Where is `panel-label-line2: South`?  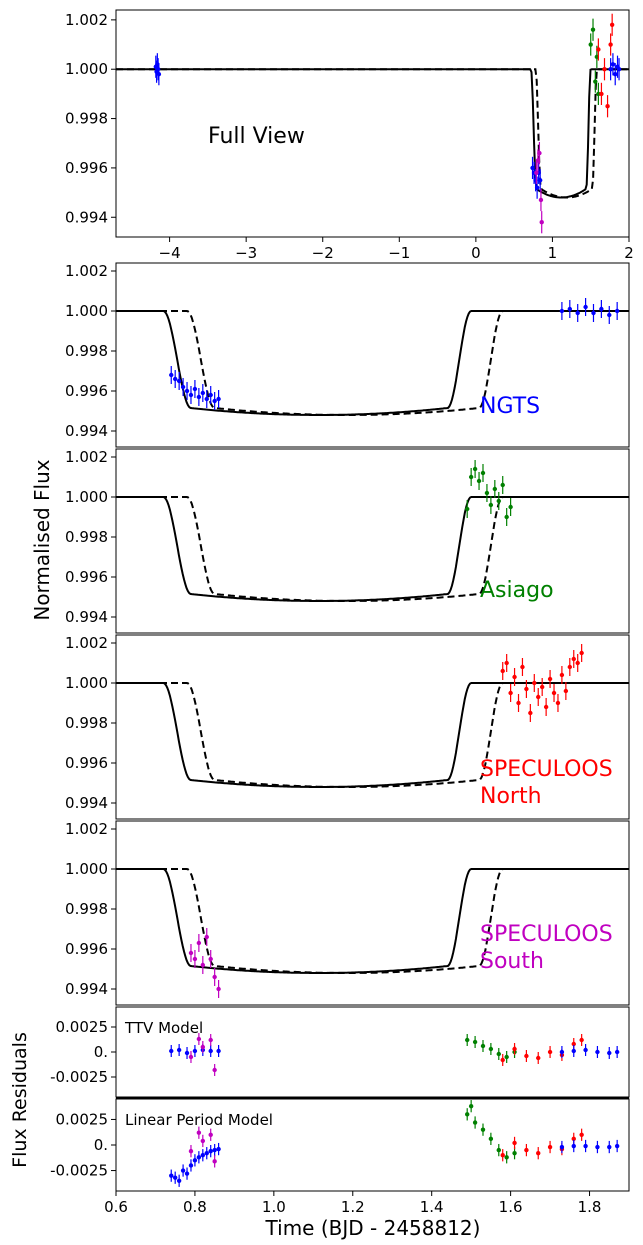 panel-label-line2: South is located at coordinates (512, 961).